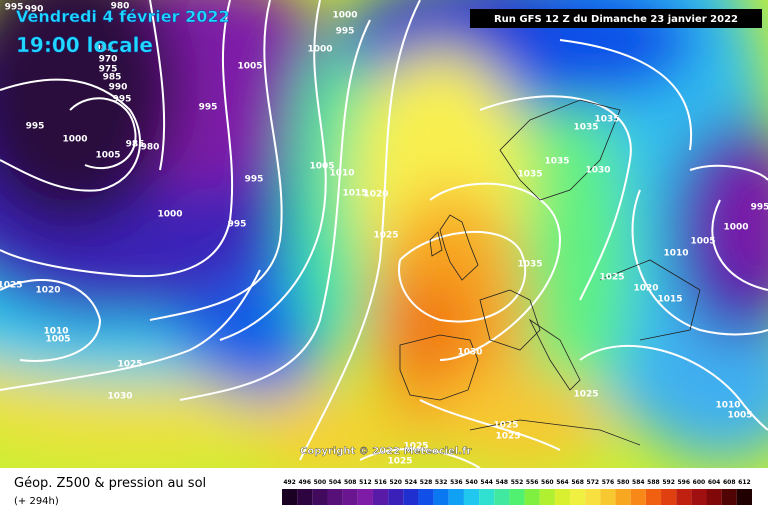 This screenshot has height=512, width=768. I want to click on legend-label: 600, so click(699, 482).